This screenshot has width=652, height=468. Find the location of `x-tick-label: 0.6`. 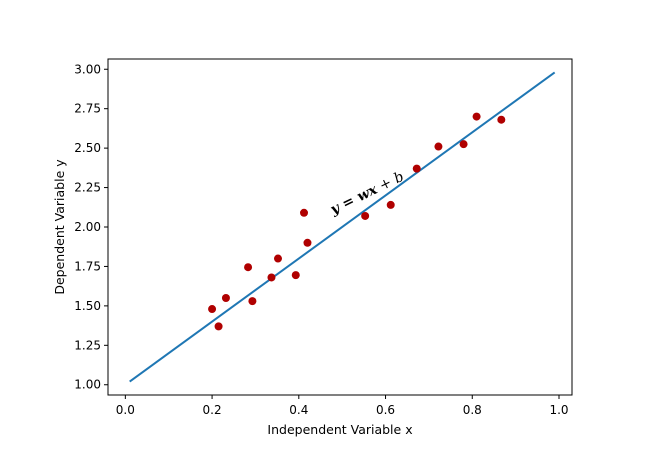

x-tick-label: 0.6 is located at coordinates (385, 410).